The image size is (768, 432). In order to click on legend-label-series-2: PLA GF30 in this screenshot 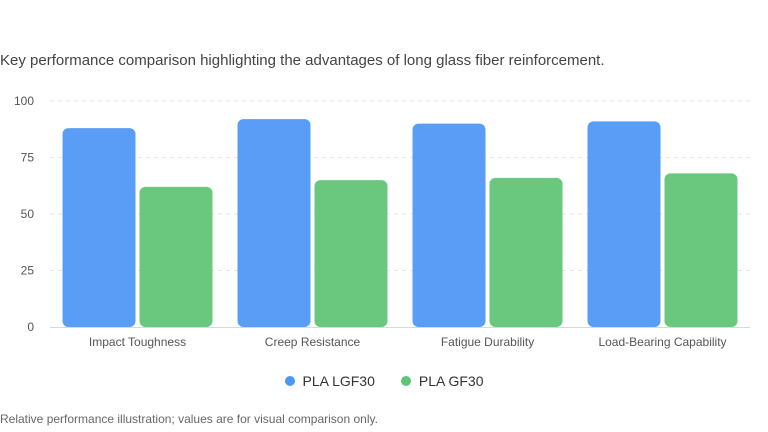, I will do `click(451, 381)`.